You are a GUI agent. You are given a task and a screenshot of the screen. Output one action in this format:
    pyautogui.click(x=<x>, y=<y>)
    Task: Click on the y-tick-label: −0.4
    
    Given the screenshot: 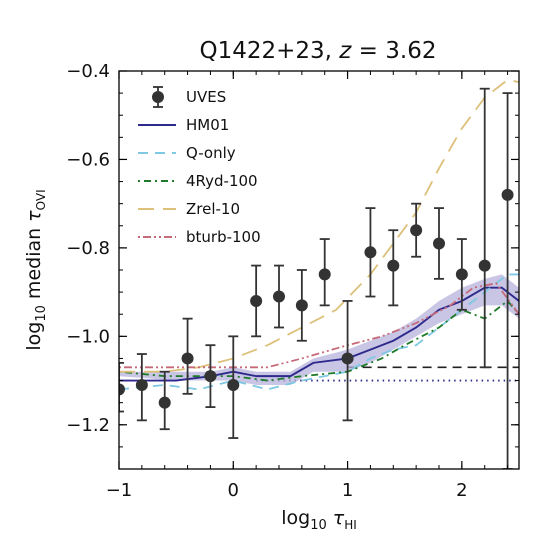 What is the action you would take?
    pyautogui.click(x=88, y=71)
    